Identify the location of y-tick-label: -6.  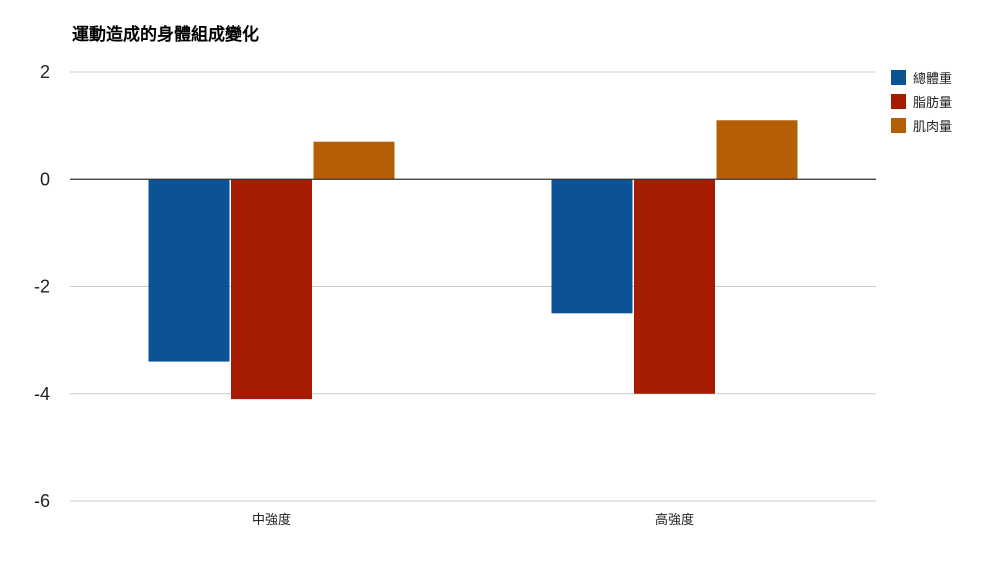
(42, 501).